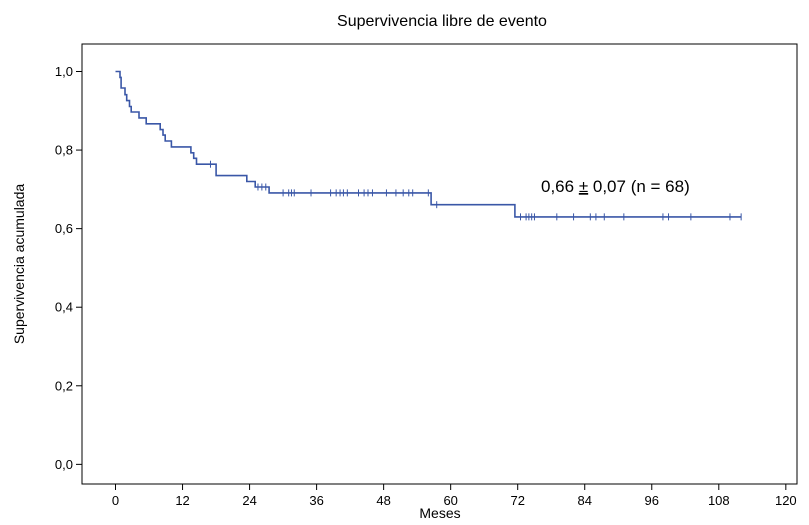  Describe the element at coordinates (585, 500) in the screenshot. I see `x-tick-label: 84` at that location.